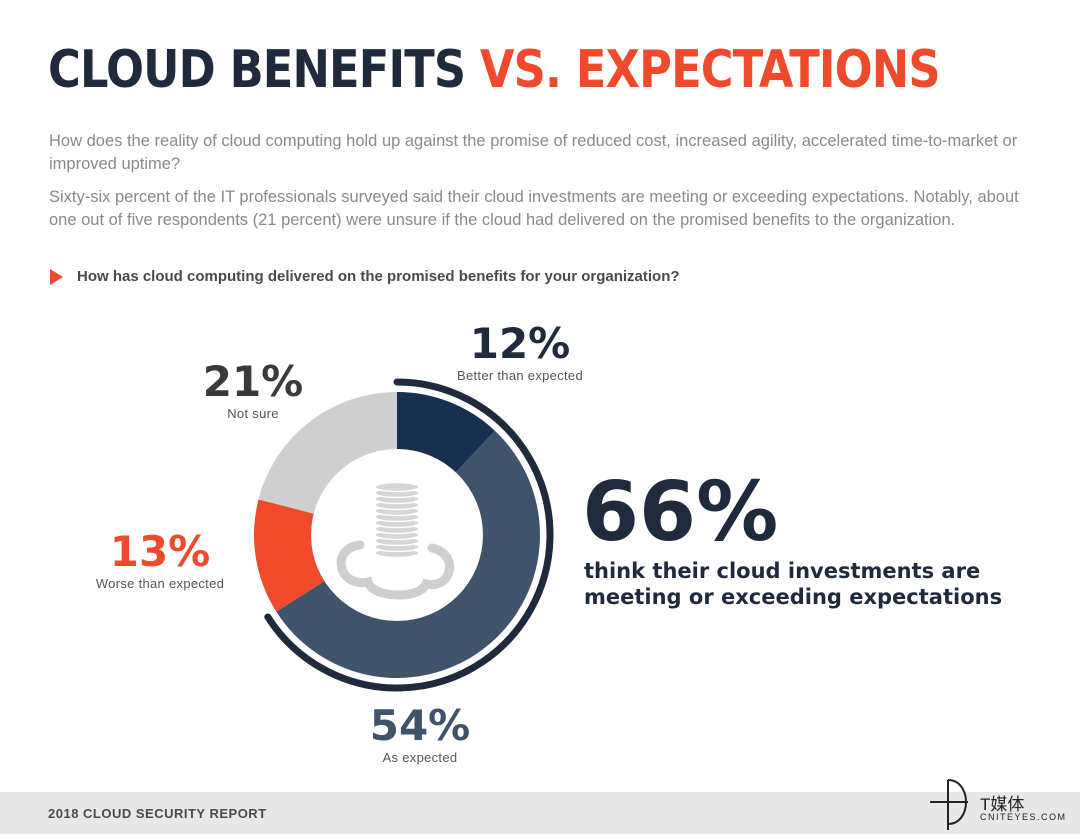  I want to click on watermark-logo: T媒体 CNITEYES.COM, so click(1003, 805).